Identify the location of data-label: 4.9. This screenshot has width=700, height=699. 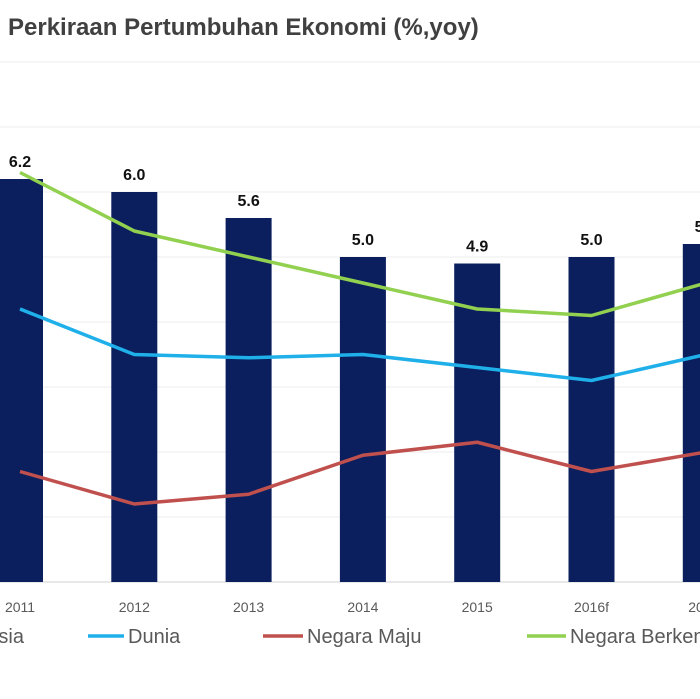
(477, 247).